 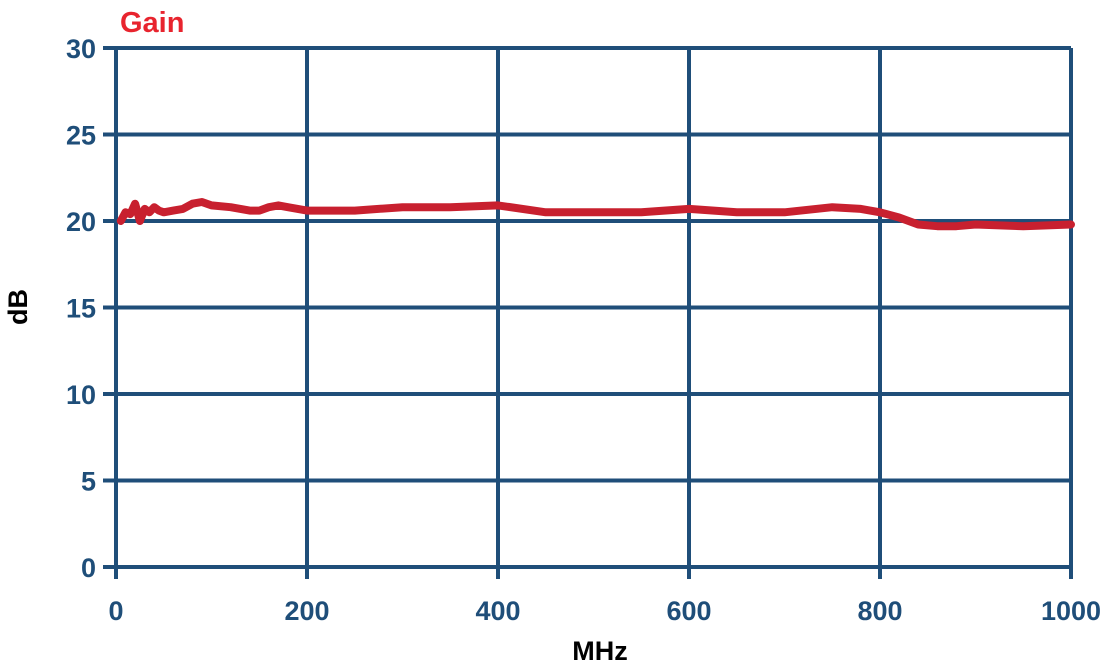 What do you see at coordinates (18, 307) in the screenshot?
I see `y-axis-label: dB` at bounding box center [18, 307].